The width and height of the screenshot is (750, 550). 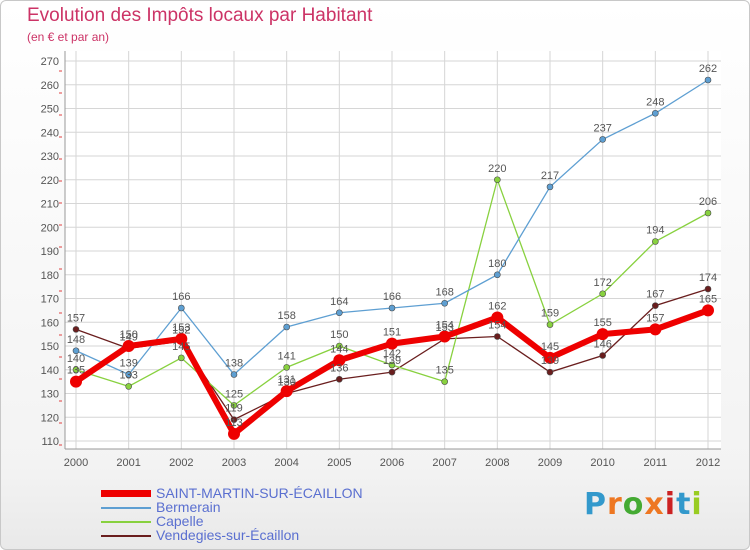 What do you see at coordinates (339, 335) in the screenshot?
I see `data-label: 150` at bounding box center [339, 335].